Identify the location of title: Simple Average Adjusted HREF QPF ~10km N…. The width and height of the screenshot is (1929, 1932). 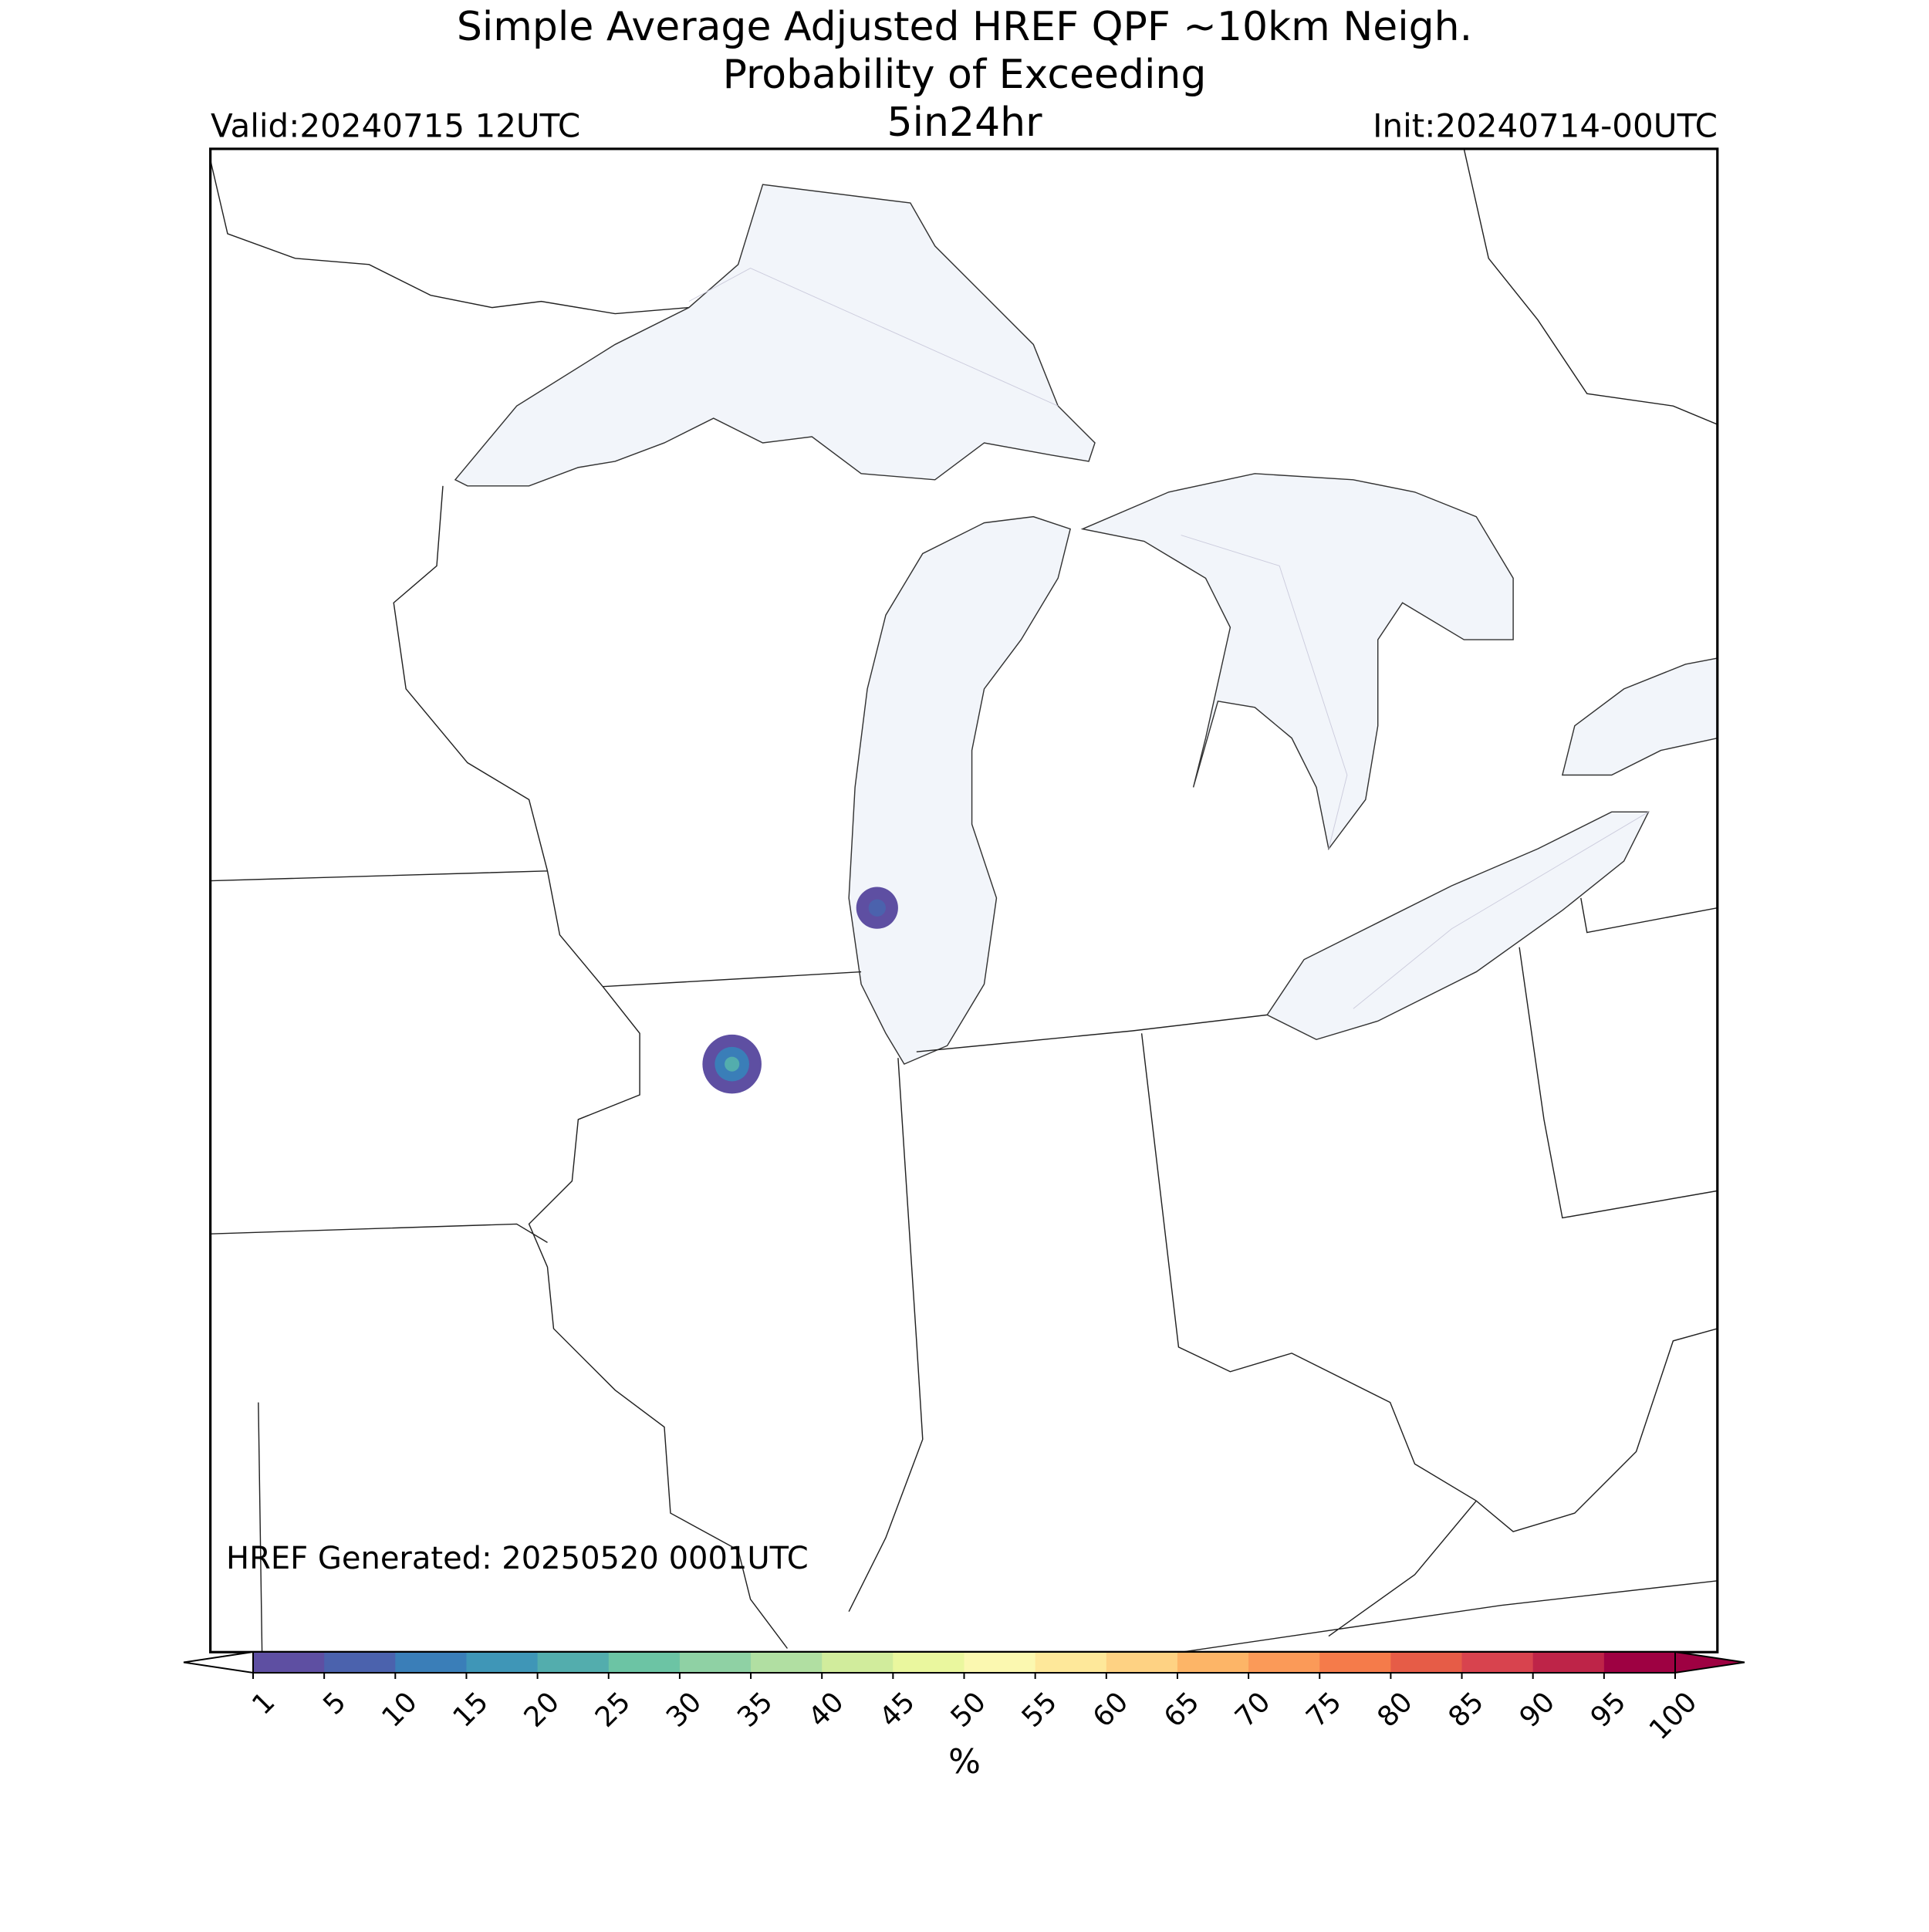
(964, 27).